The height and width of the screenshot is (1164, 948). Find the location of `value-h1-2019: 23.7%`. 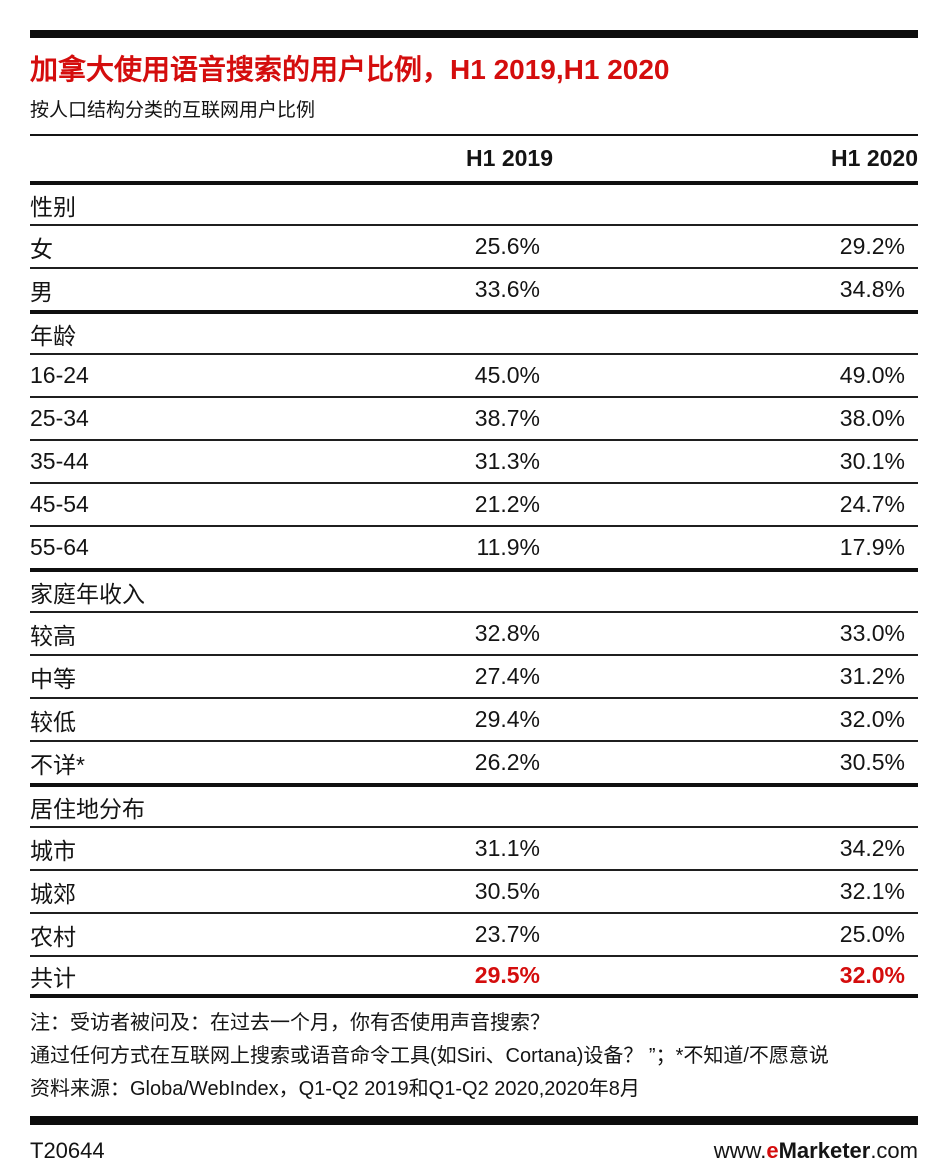

value-h1-2019: 23.7% is located at coordinates (507, 934).